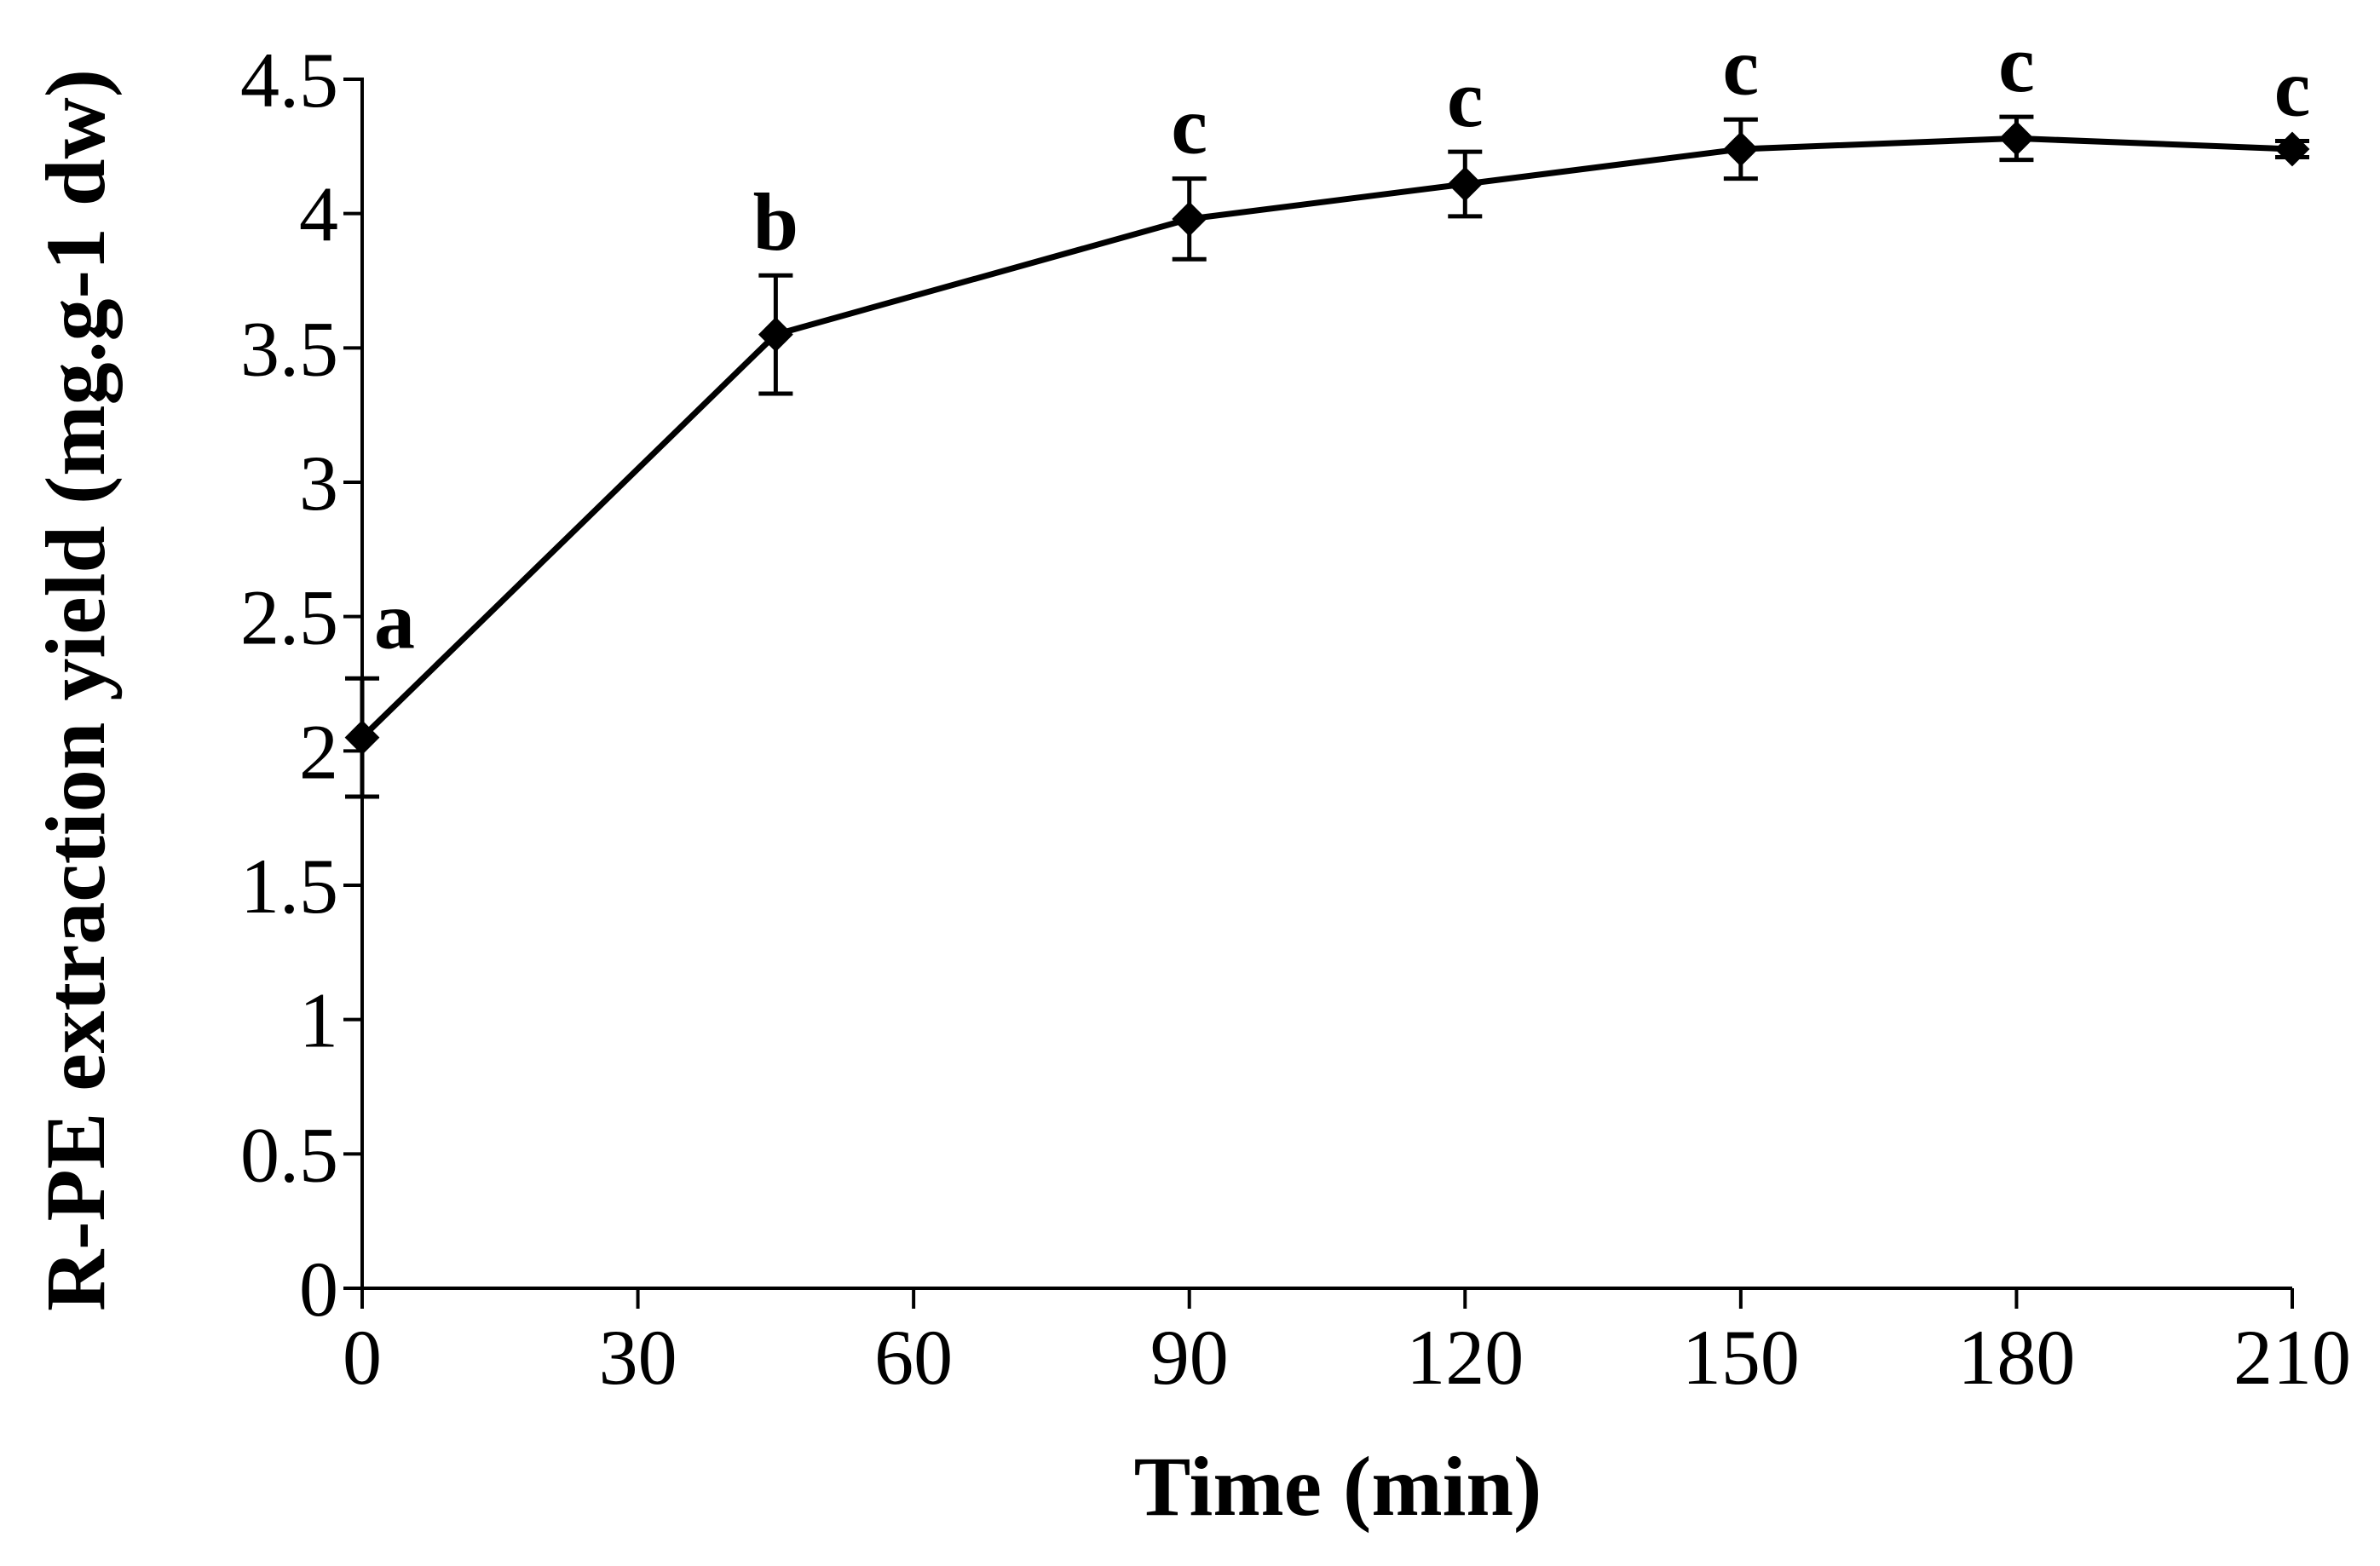  I want to click on x-tick-label: 60, so click(913, 1357).